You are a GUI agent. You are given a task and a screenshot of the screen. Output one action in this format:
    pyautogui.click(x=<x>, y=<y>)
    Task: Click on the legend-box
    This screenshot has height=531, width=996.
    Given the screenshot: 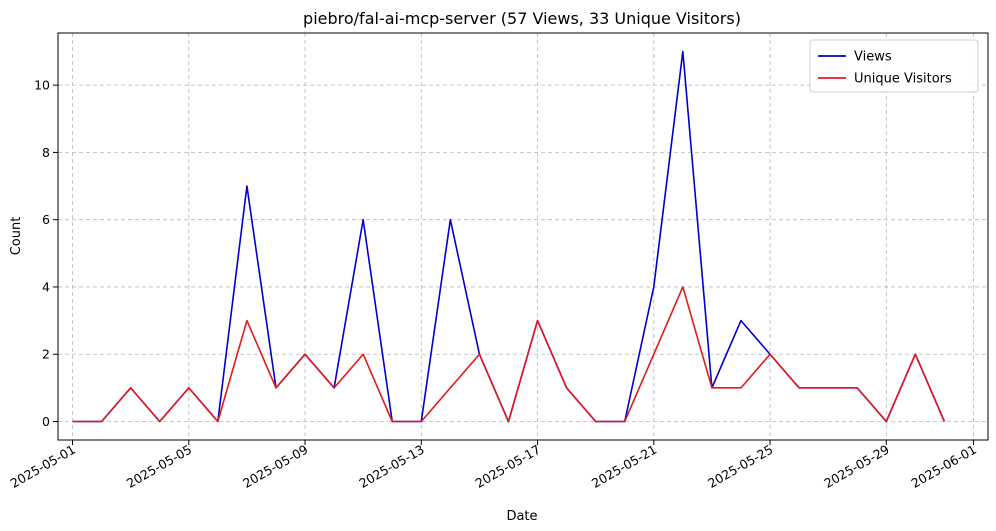 What is the action you would take?
    pyautogui.click(x=894, y=66)
    